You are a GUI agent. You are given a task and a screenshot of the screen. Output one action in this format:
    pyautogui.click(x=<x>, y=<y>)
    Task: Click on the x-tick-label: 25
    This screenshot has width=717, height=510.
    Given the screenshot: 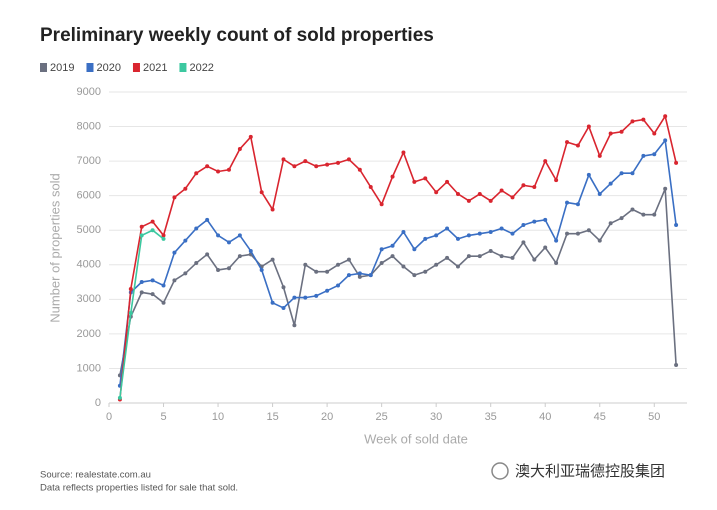 What is the action you would take?
    pyautogui.click(x=382, y=417)
    